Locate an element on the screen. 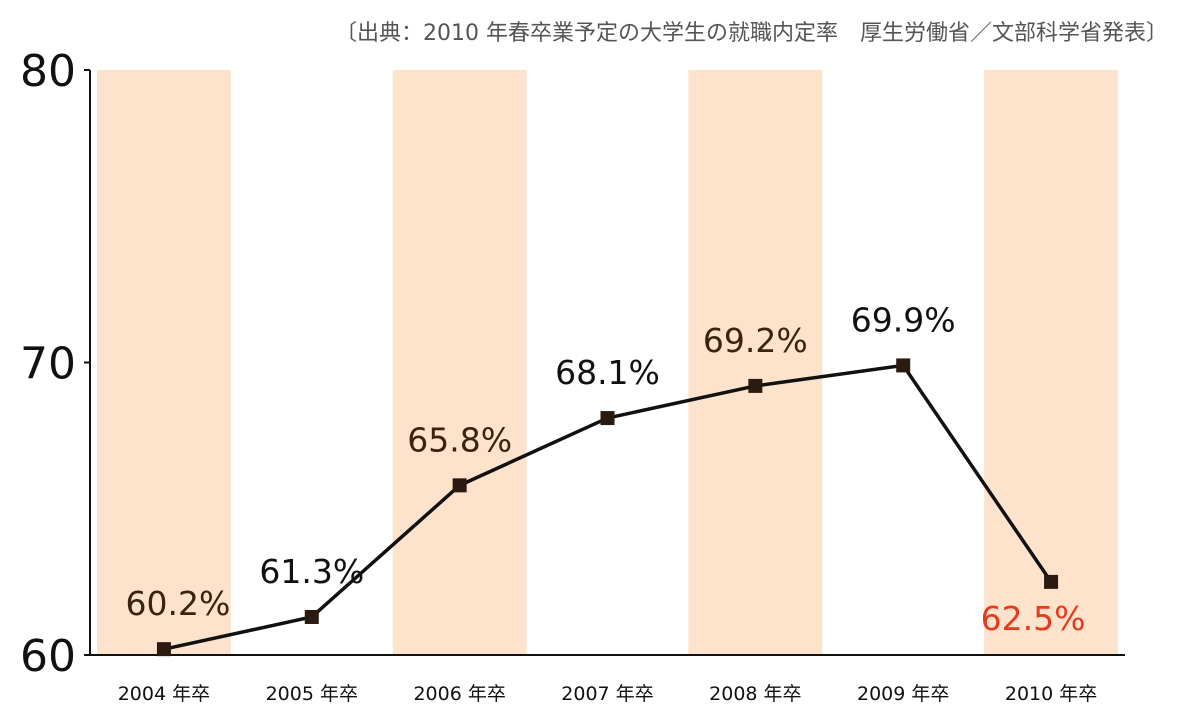 The height and width of the screenshot is (720, 1200). data-label-2: 65.8% is located at coordinates (459, 439).